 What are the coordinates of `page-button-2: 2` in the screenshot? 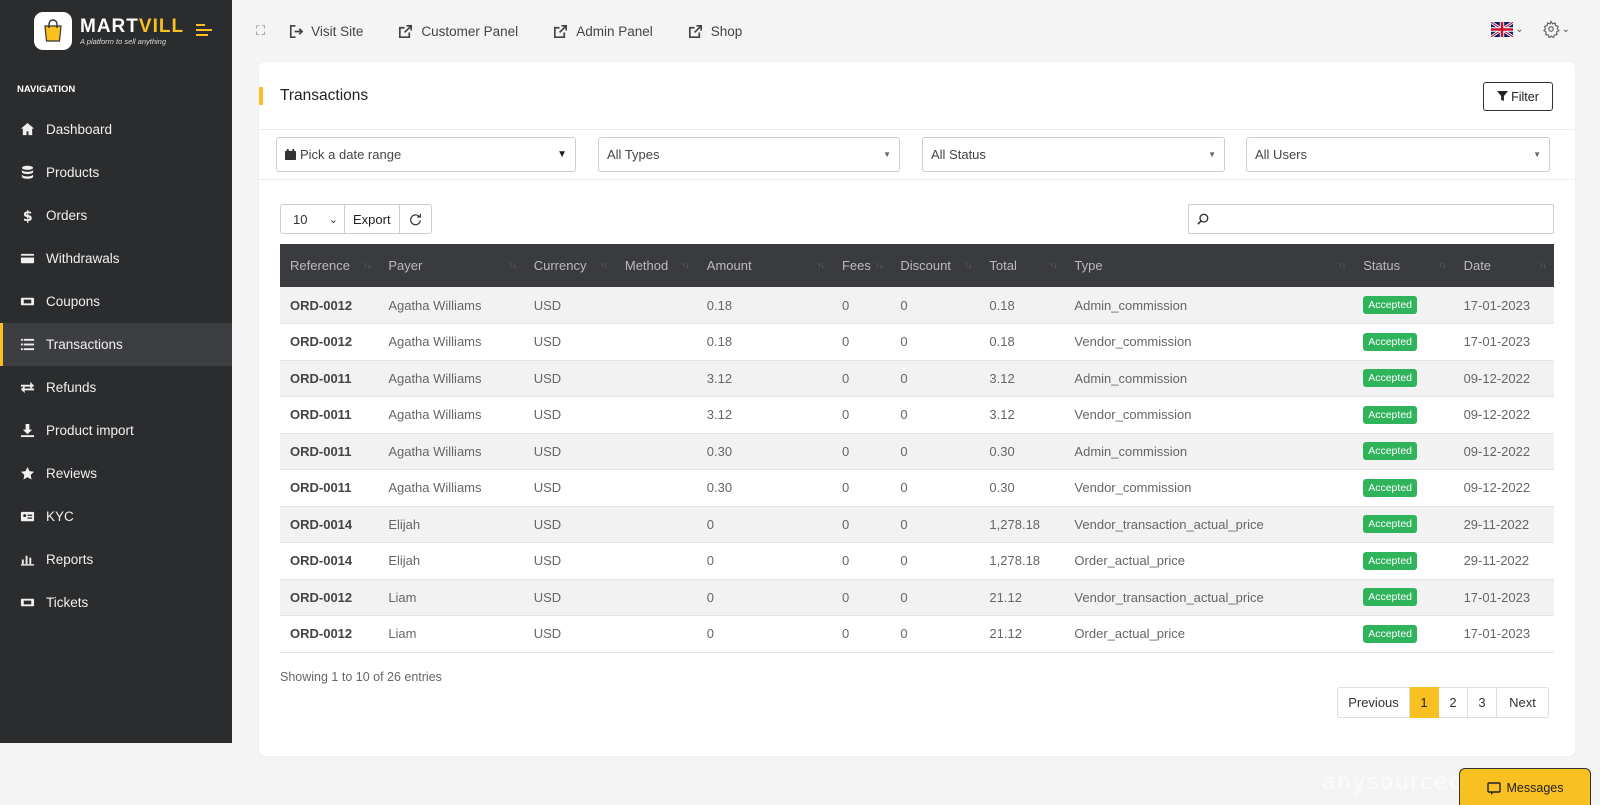 It's located at (1453, 702).